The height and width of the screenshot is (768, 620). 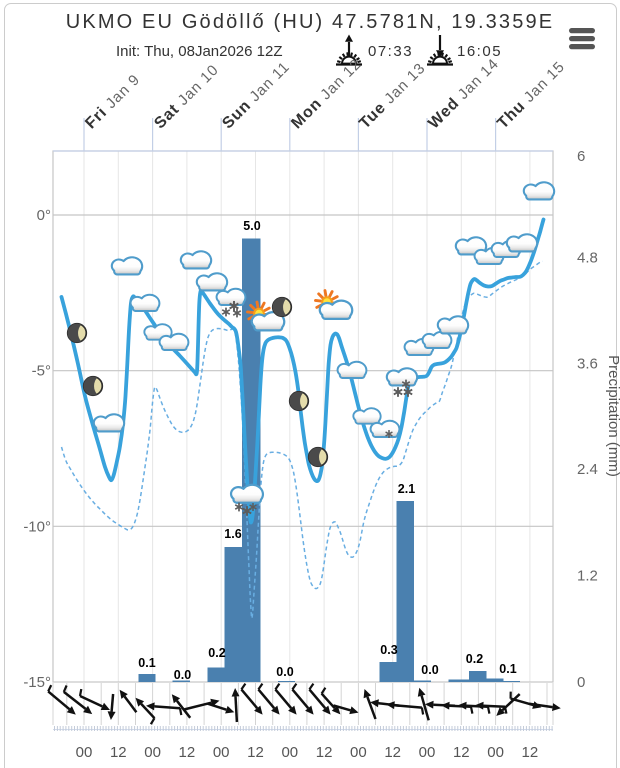 What do you see at coordinates (37, 526) in the screenshot?
I see `svg-text: -10°` at bounding box center [37, 526].